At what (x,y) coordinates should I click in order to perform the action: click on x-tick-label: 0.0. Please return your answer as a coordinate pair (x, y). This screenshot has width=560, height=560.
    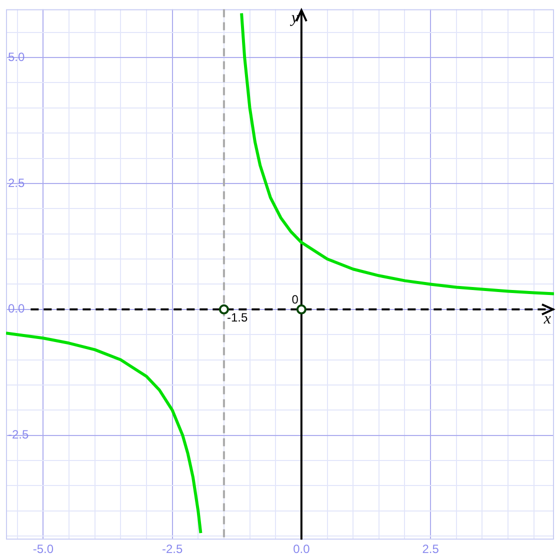
    Looking at the image, I should click on (301, 549).